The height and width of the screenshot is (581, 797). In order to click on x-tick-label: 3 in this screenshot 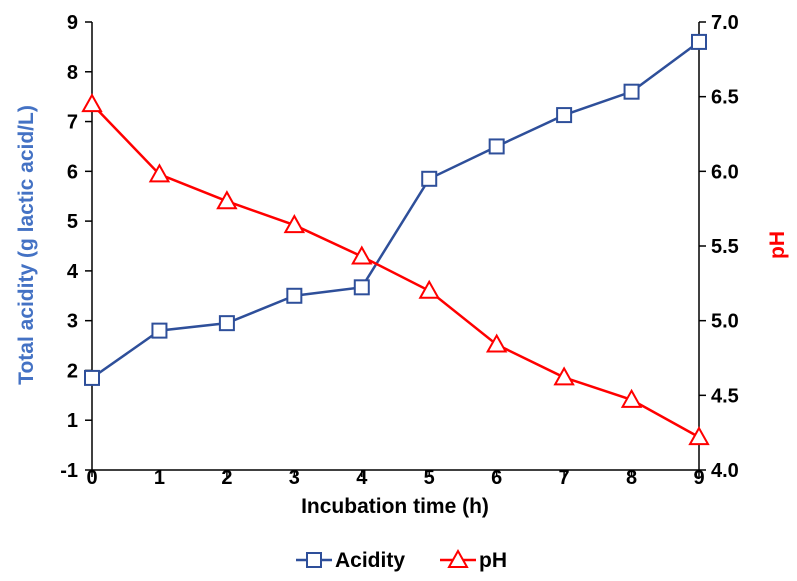, I will do `click(294, 478)`.